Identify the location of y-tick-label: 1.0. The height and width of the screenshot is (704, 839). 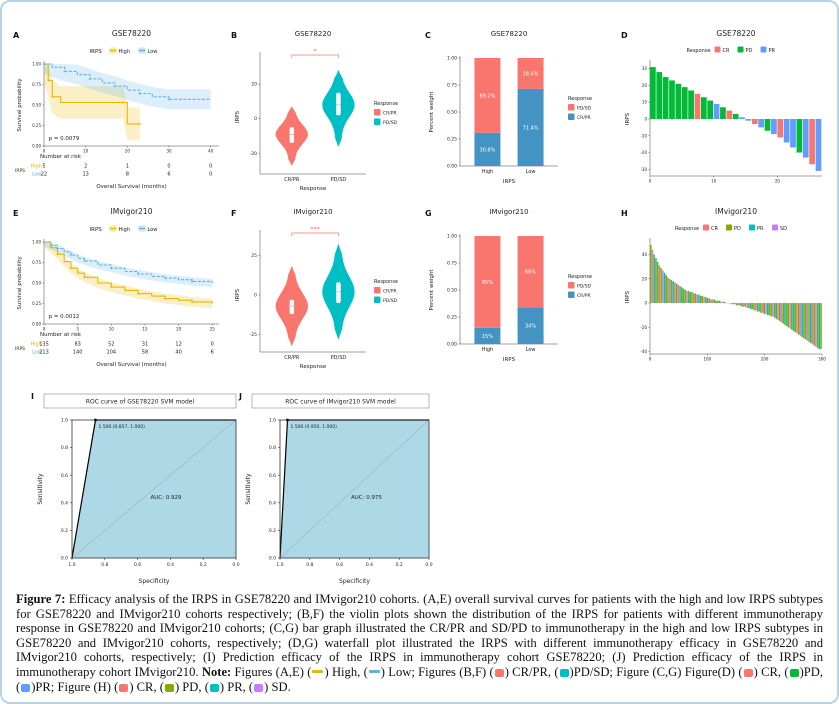
(272, 421).